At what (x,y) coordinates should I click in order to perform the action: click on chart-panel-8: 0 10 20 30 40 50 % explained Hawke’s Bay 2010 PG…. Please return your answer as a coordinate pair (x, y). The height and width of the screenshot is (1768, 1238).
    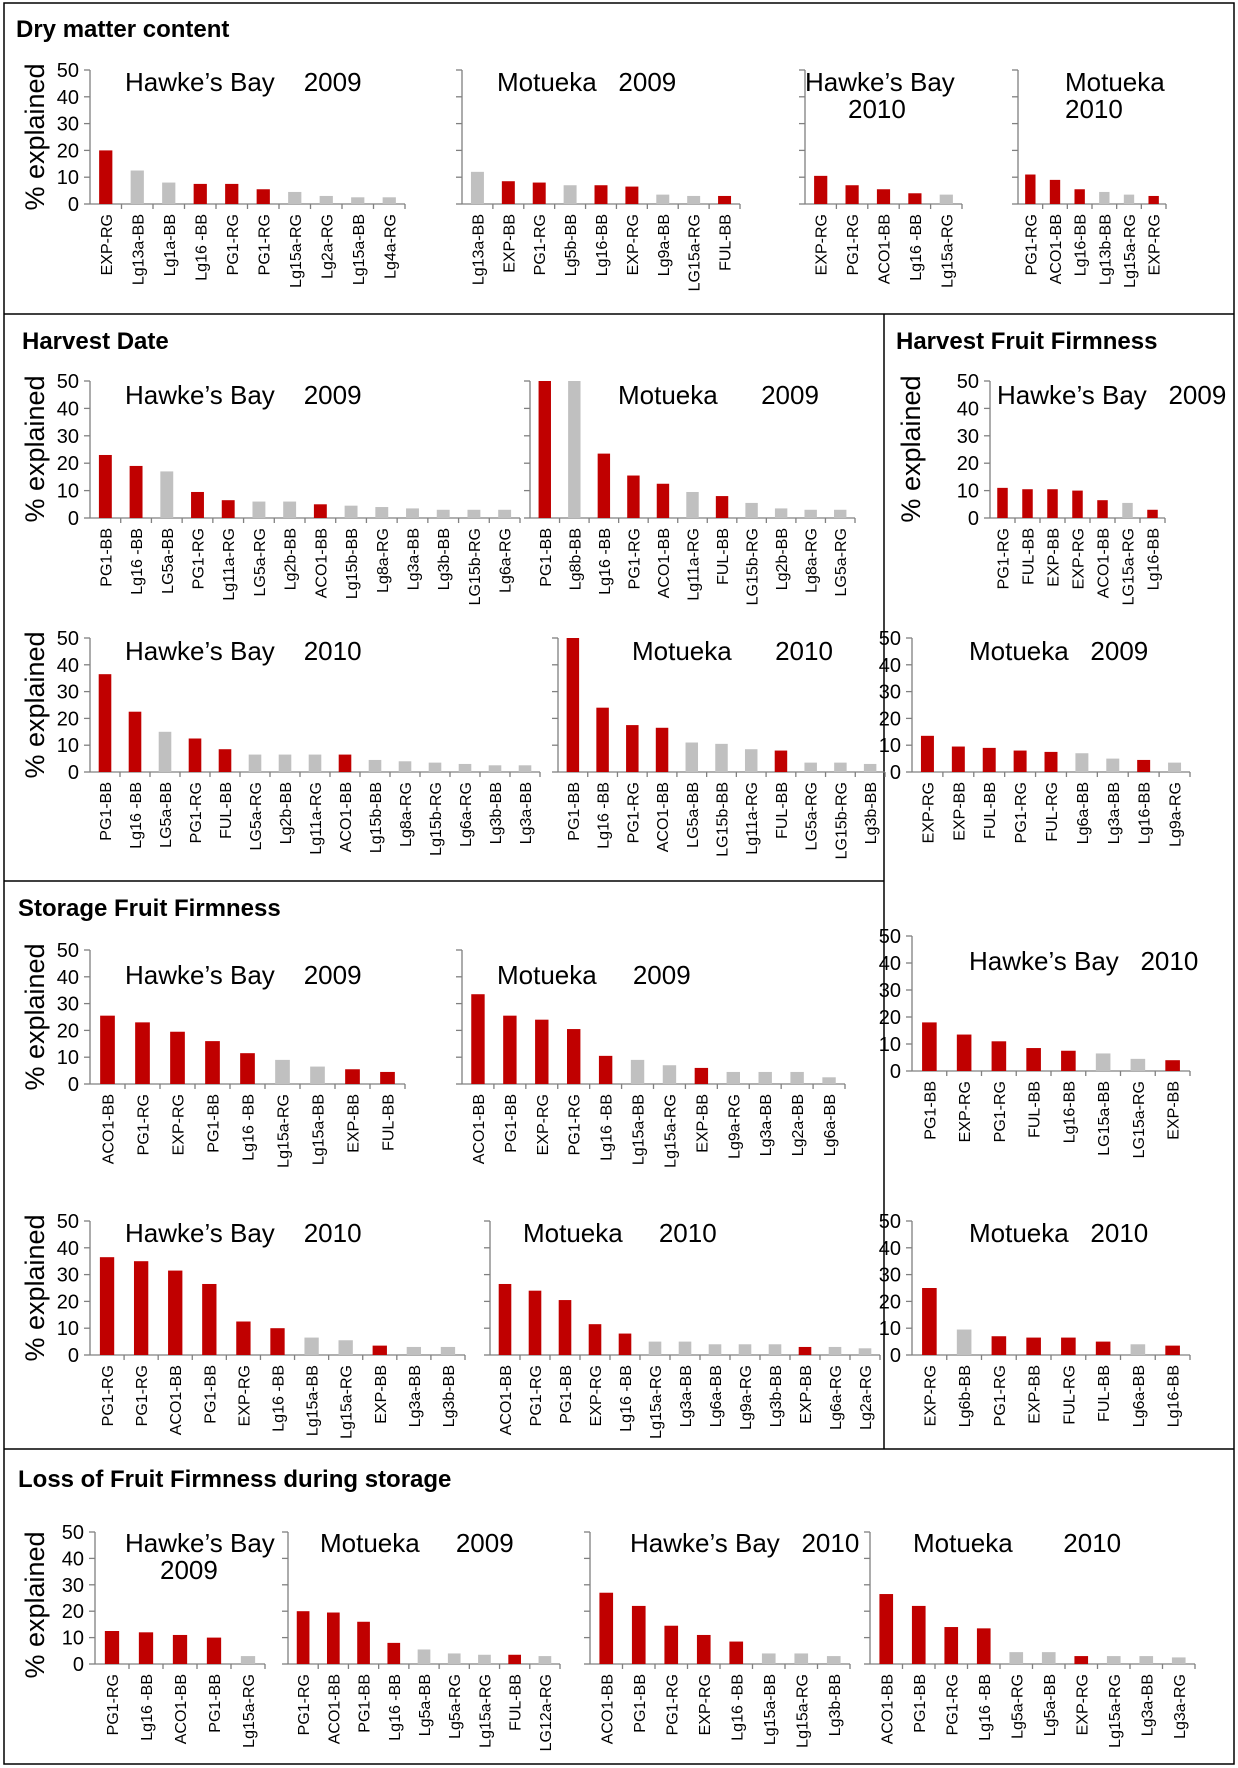
    Looking at the image, I should click on (280, 742).